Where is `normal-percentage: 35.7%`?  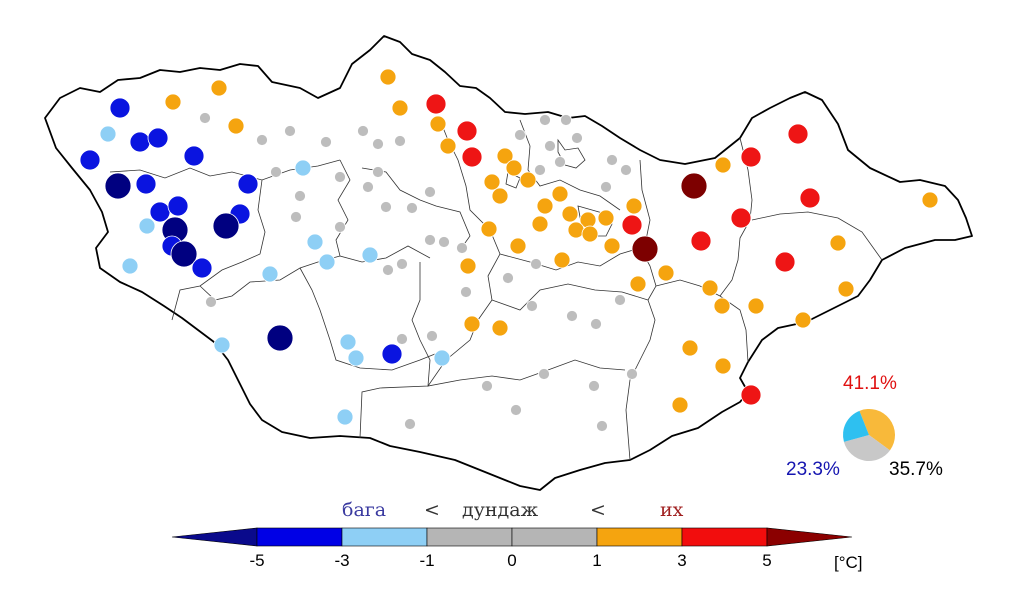 normal-percentage: 35.7% is located at coordinates (916, 469).